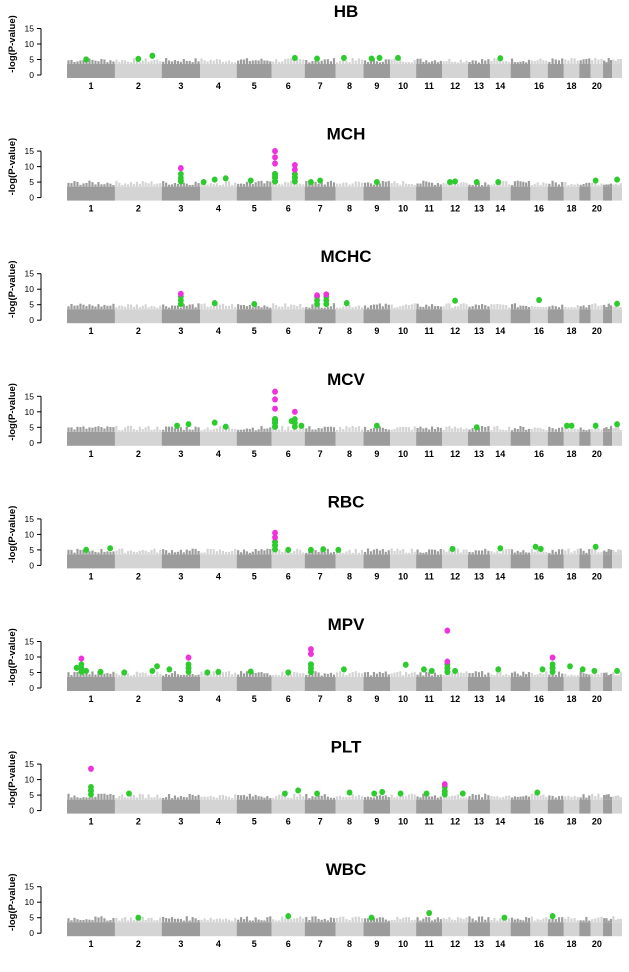 Image resolution: width=629 pixels, height=972 pixels. What do you see at coordinates (31, 320) in the screenshot?
I see `y-tick-label: 0` at bounding box center [31, 320].